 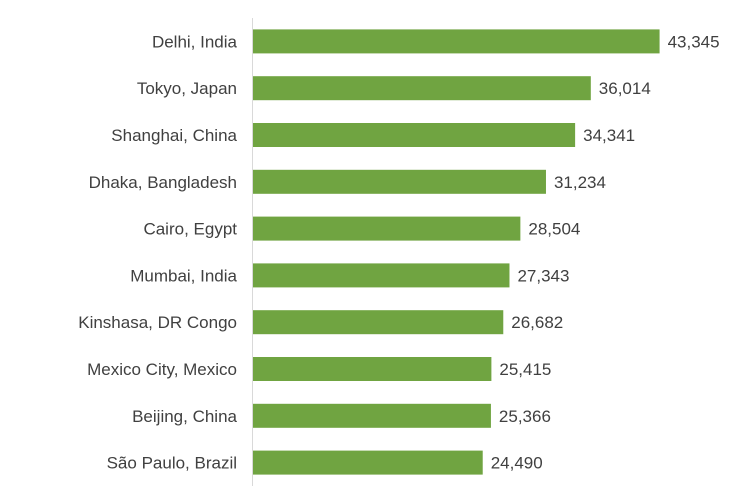 What do you see at coordinates (172, 463) in the screenshot?
I see `category-label: São Paulo, Brazil` at bounding box center [172, 463].